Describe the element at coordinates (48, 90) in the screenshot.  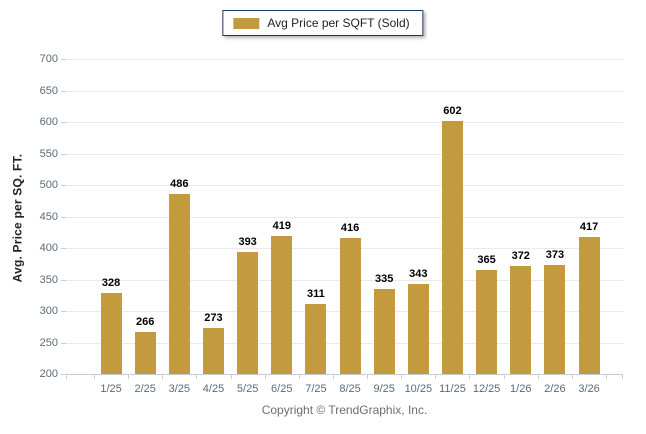
I see `y-axis-label-650: 650` at that location.